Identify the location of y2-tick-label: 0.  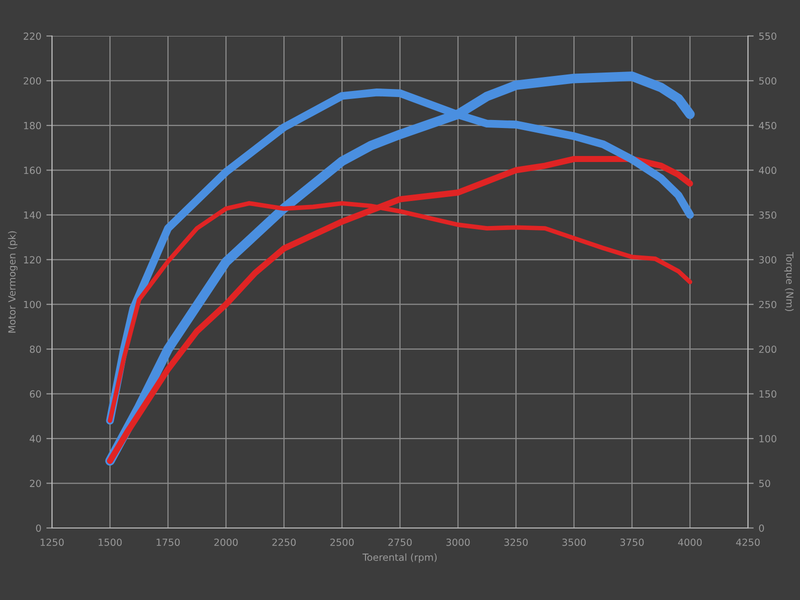
(761, 528).